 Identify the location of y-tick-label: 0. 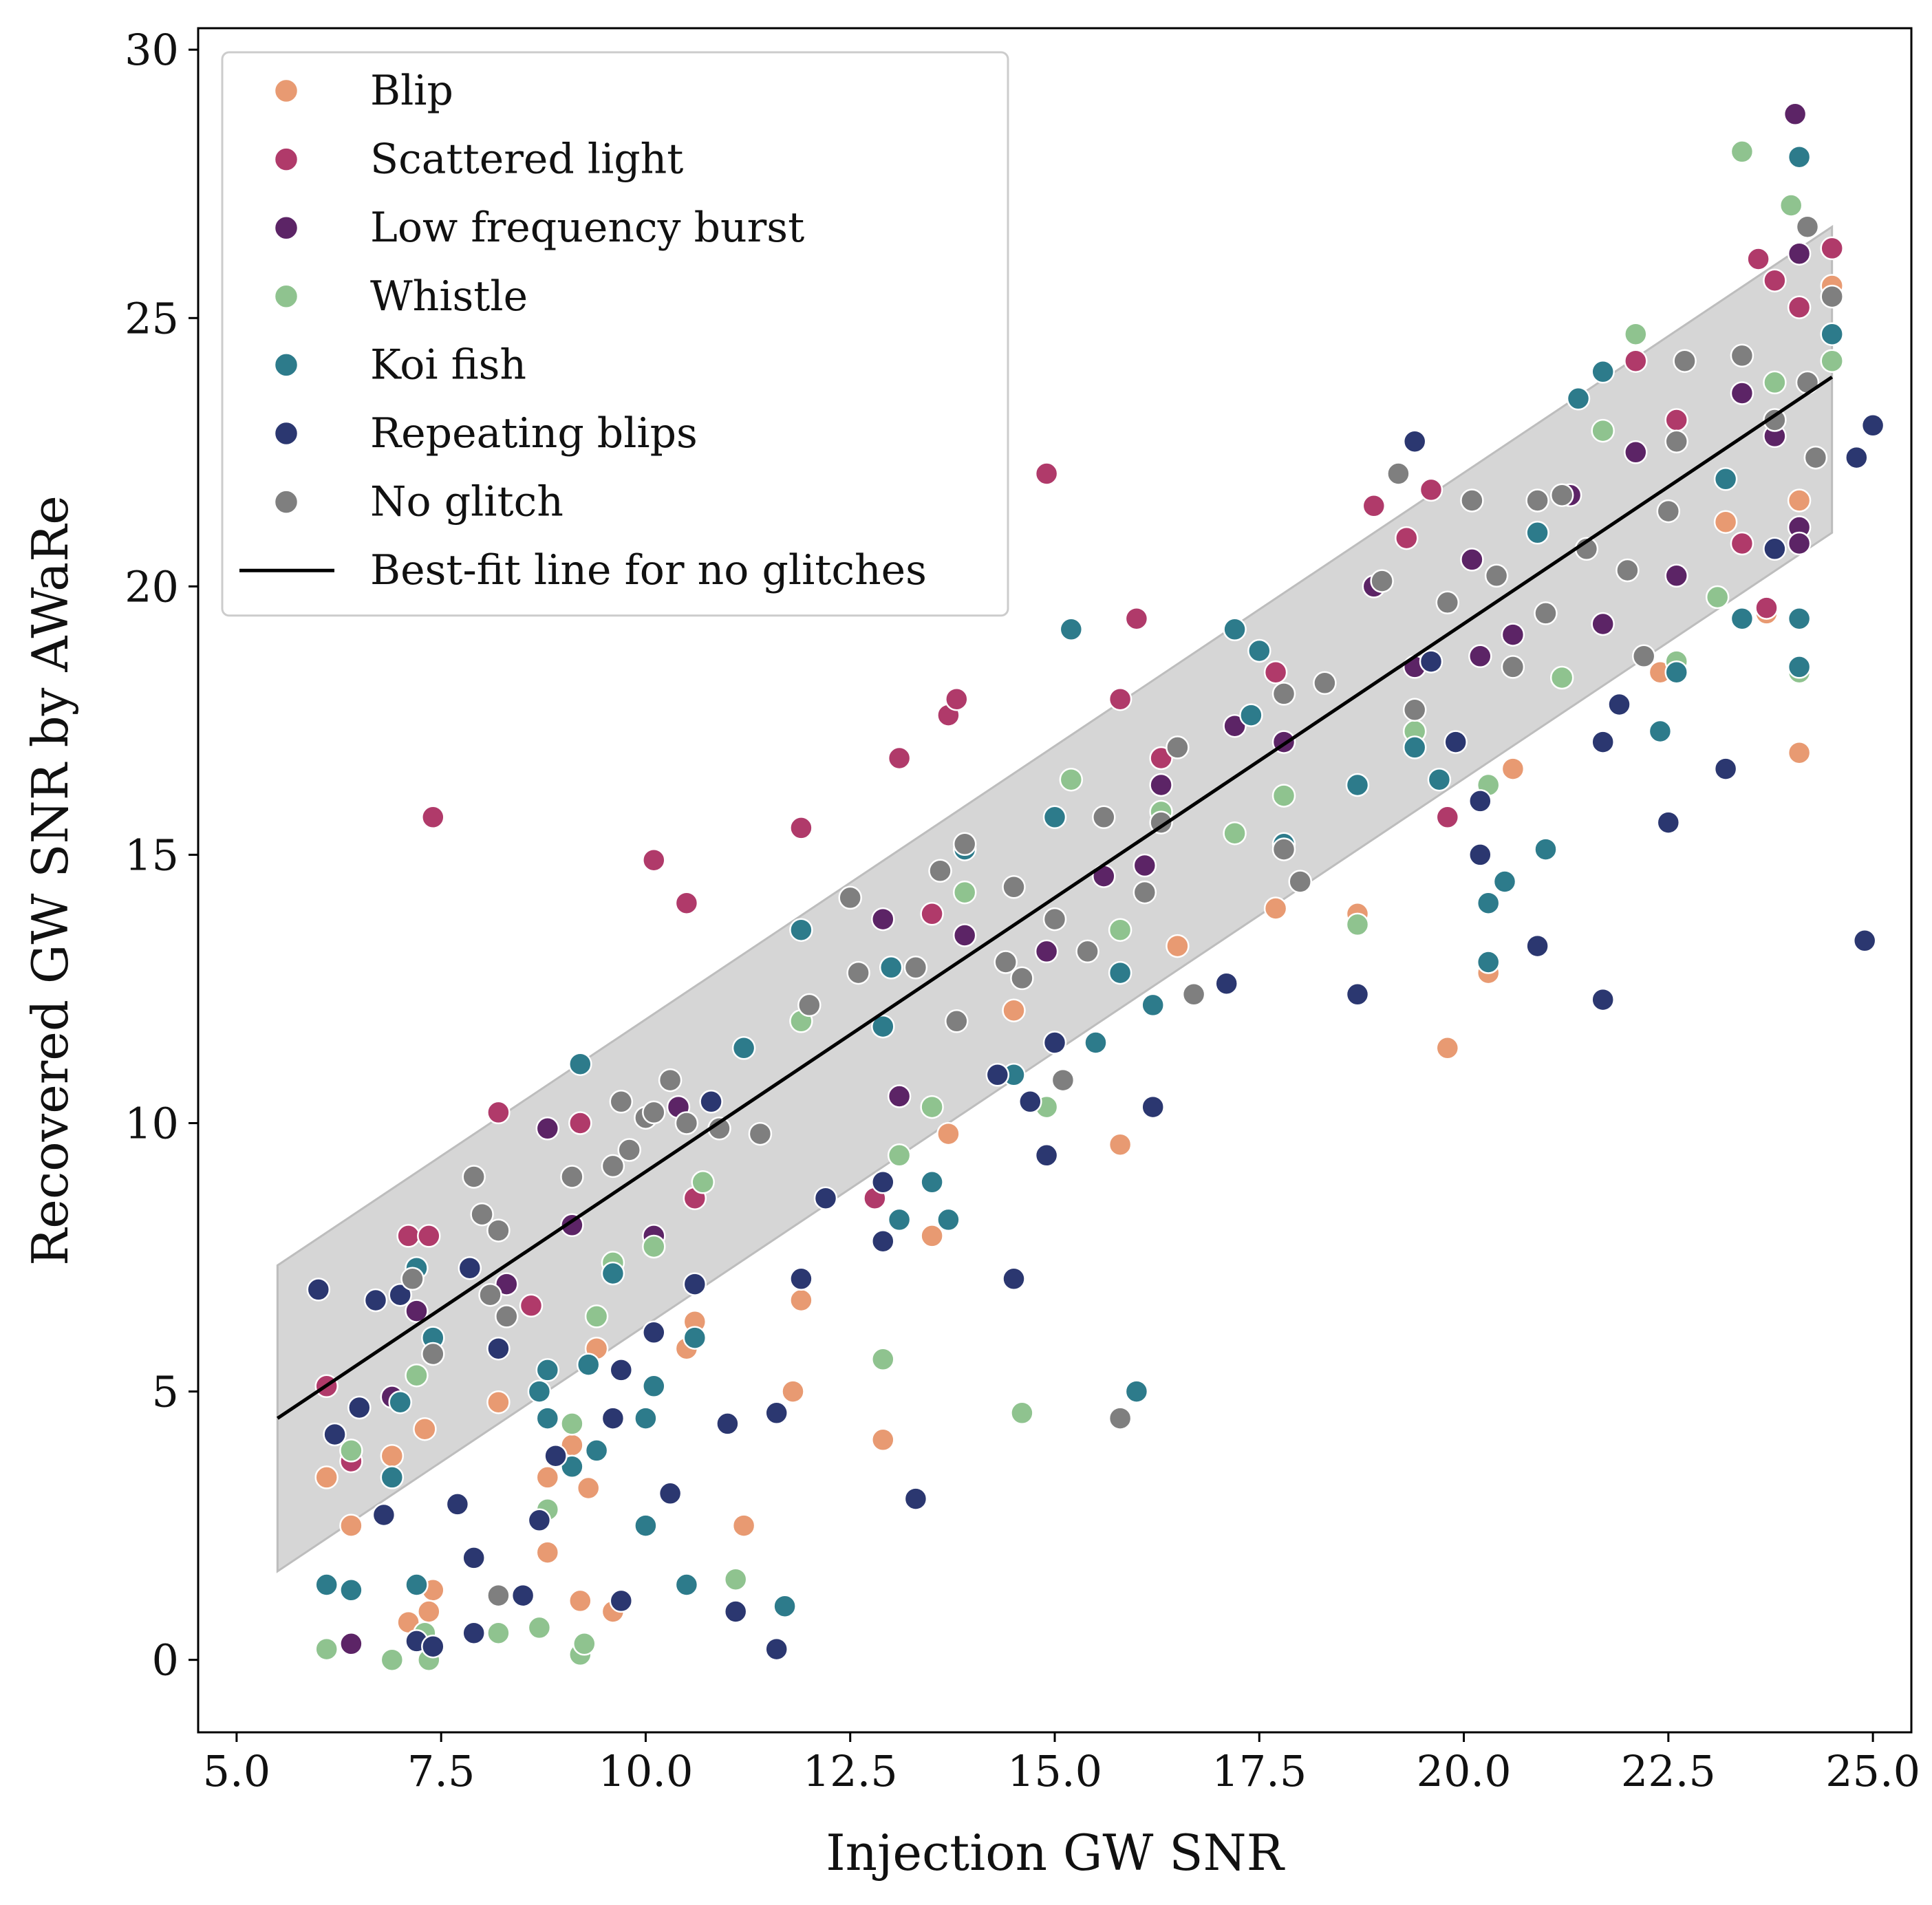
(165, 1660).